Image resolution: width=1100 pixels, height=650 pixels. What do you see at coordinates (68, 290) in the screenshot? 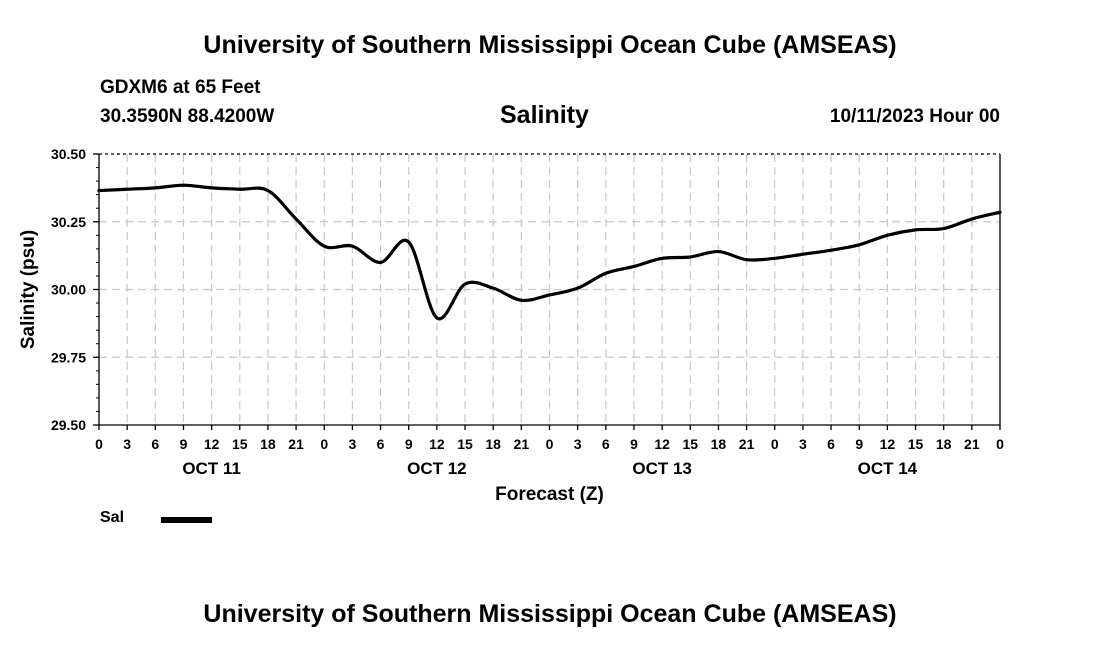
I see `y-tick-label: 30.00` at bounding box center [68, 290].